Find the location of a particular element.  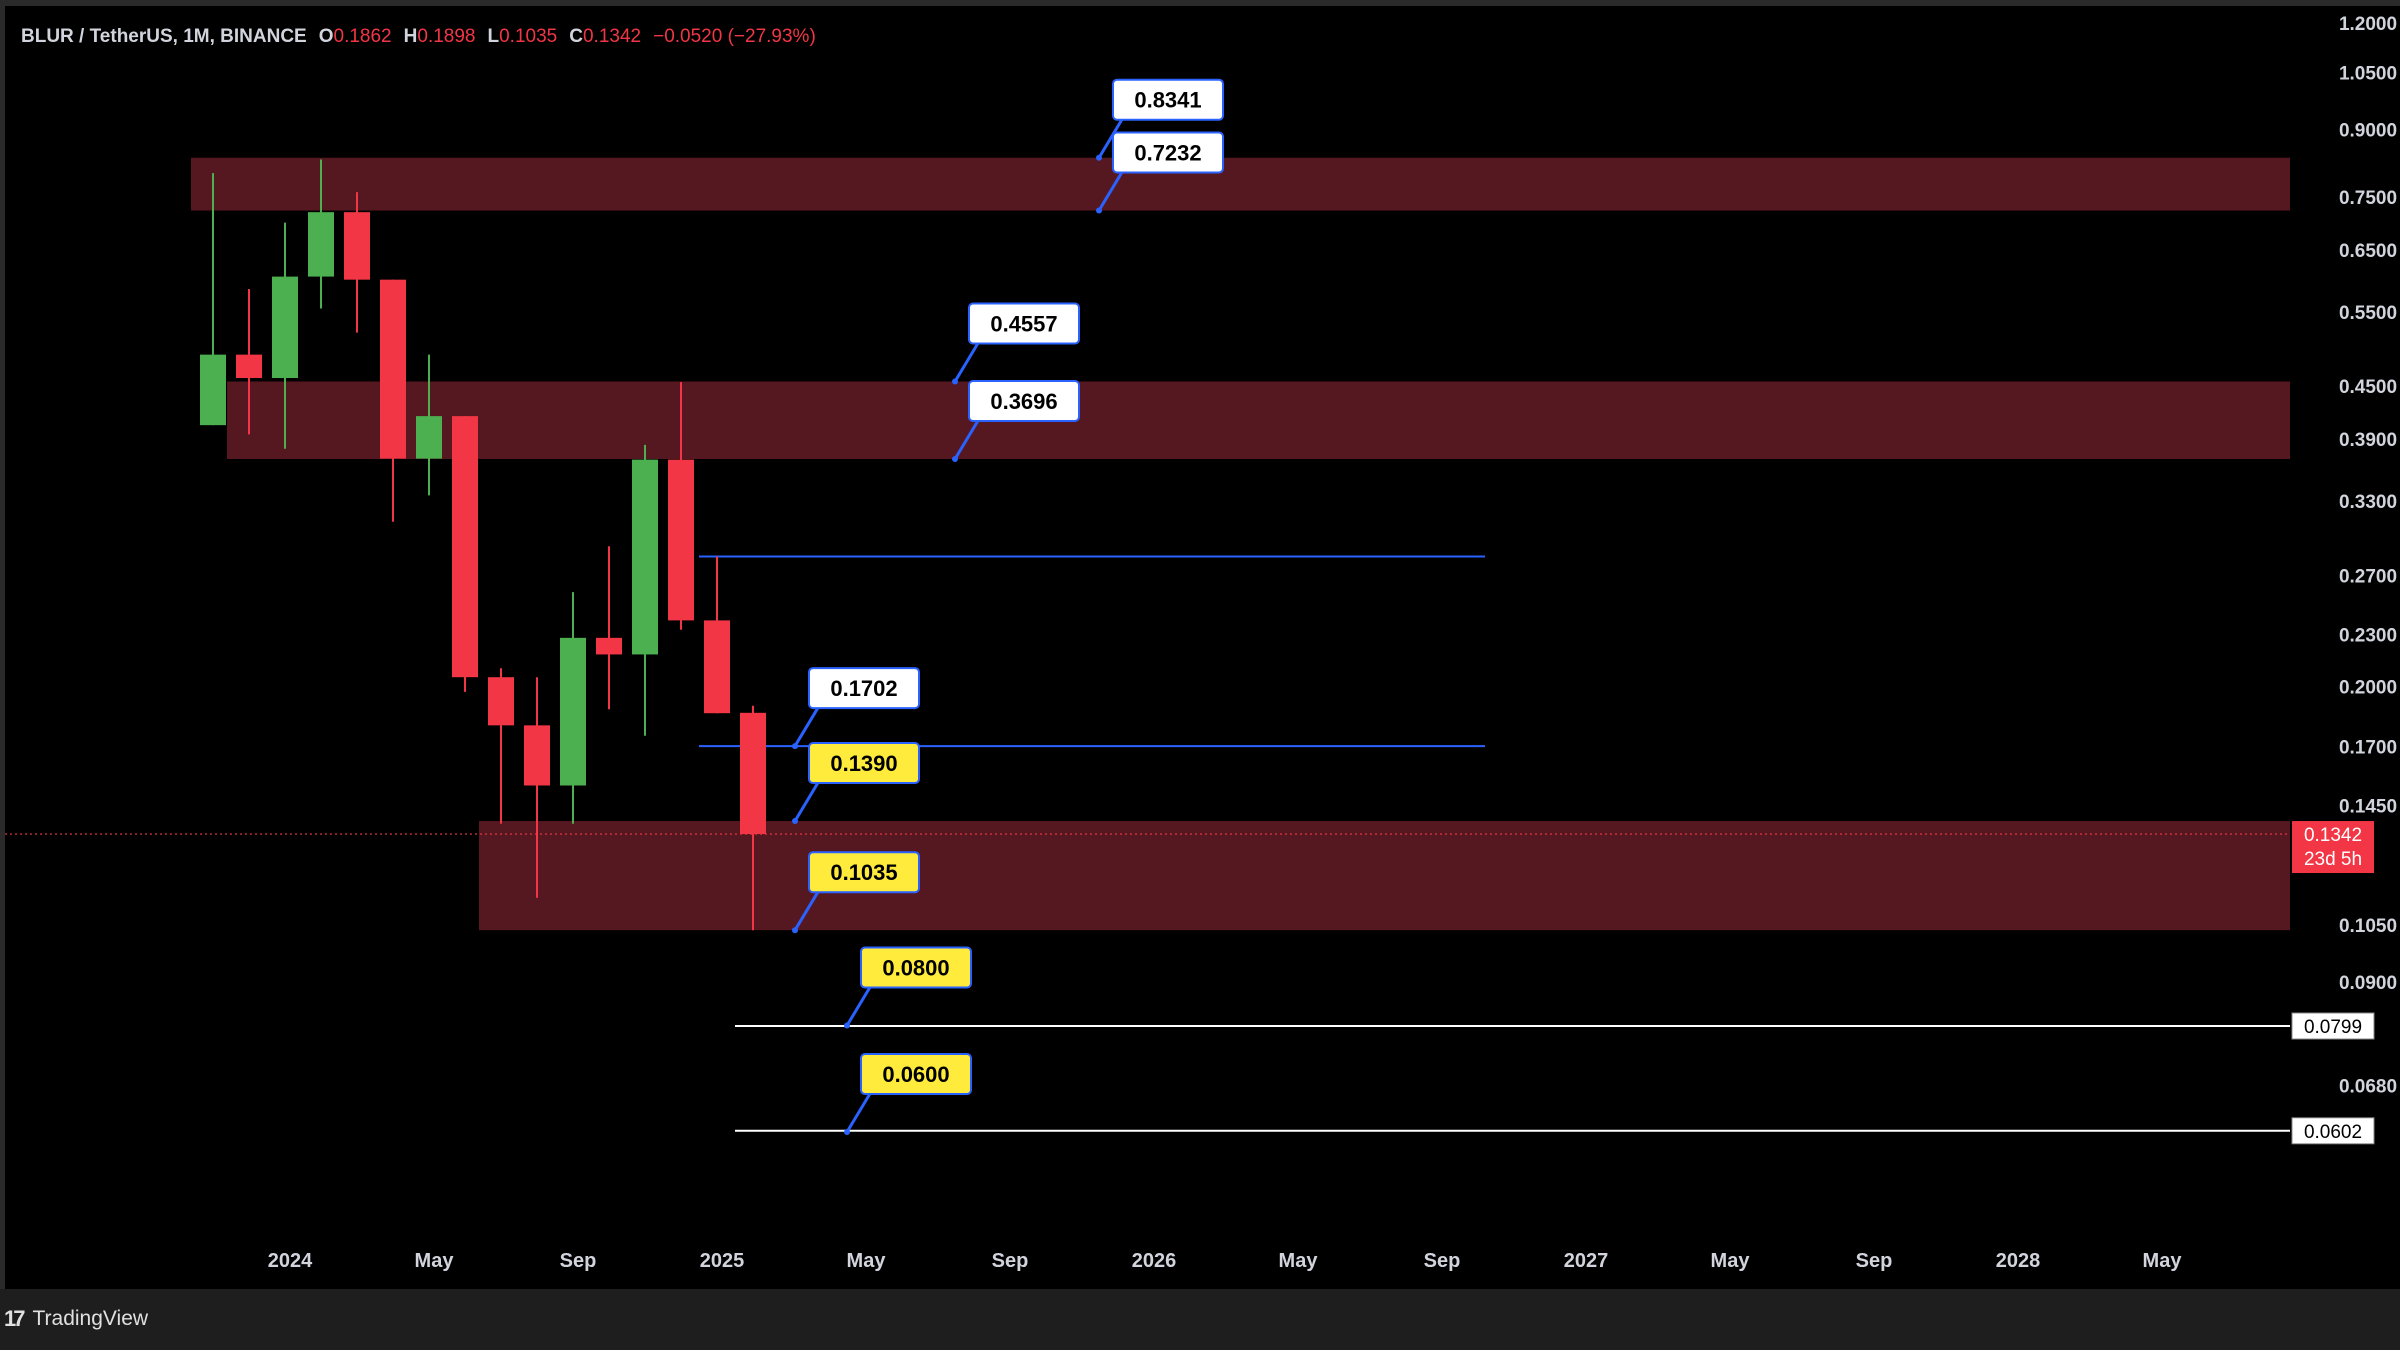

price-tick-label: 0.4500 is located at coordinates (2368, 387).